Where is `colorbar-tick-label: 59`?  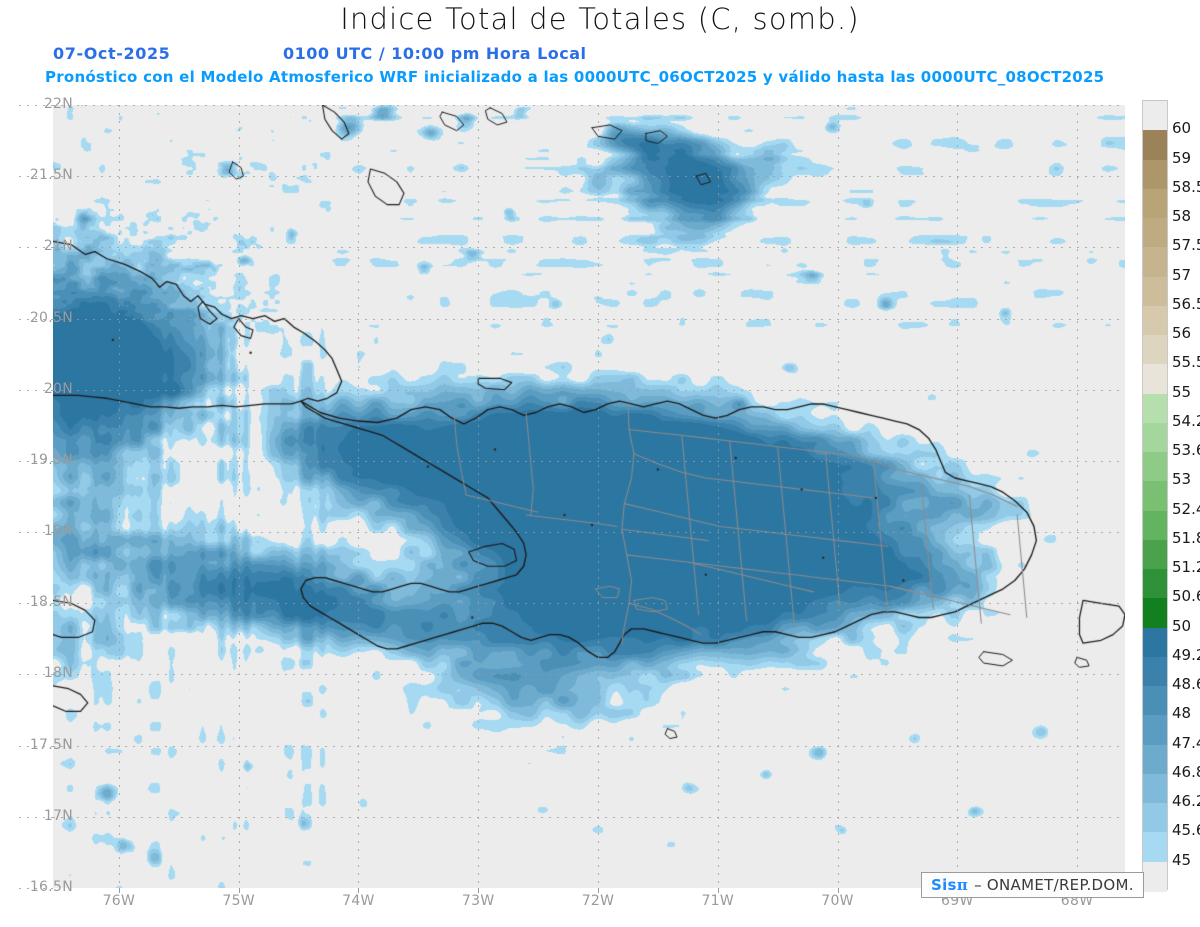 colorbar-tick-label: 59 is located at coordinates (1182, 157).